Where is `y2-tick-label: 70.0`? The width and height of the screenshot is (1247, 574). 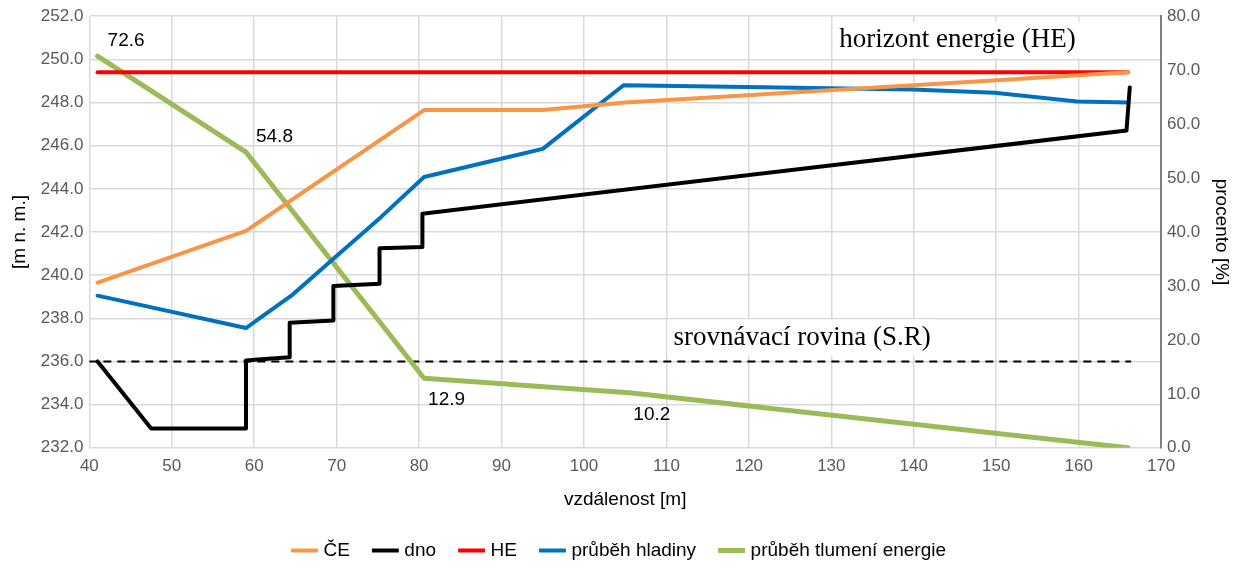 y2-tick-label: 70.0 is located at coordinates (1184, 69).